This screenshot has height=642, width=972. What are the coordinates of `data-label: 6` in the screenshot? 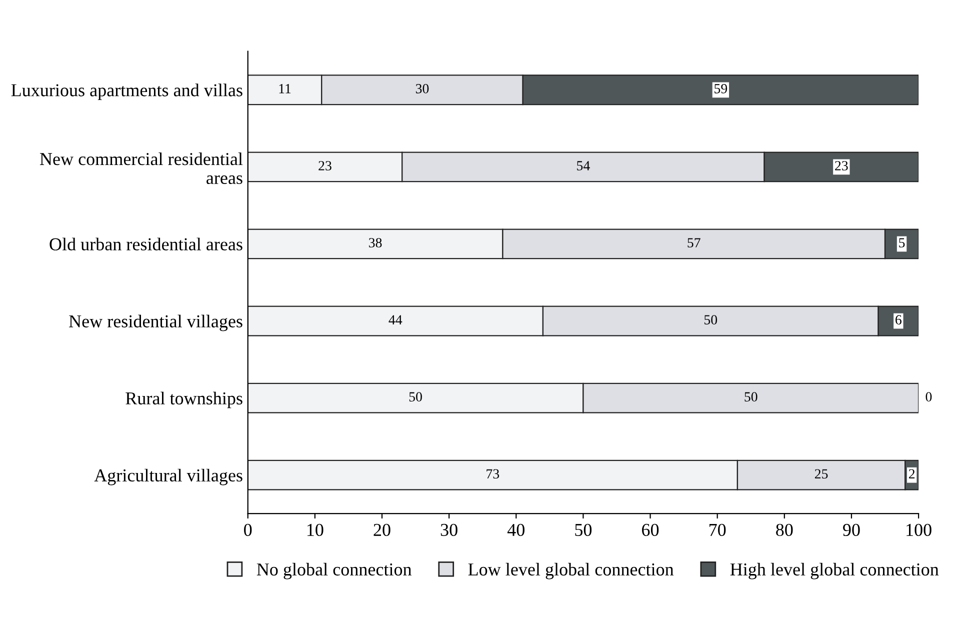 It's located at (899, 319).